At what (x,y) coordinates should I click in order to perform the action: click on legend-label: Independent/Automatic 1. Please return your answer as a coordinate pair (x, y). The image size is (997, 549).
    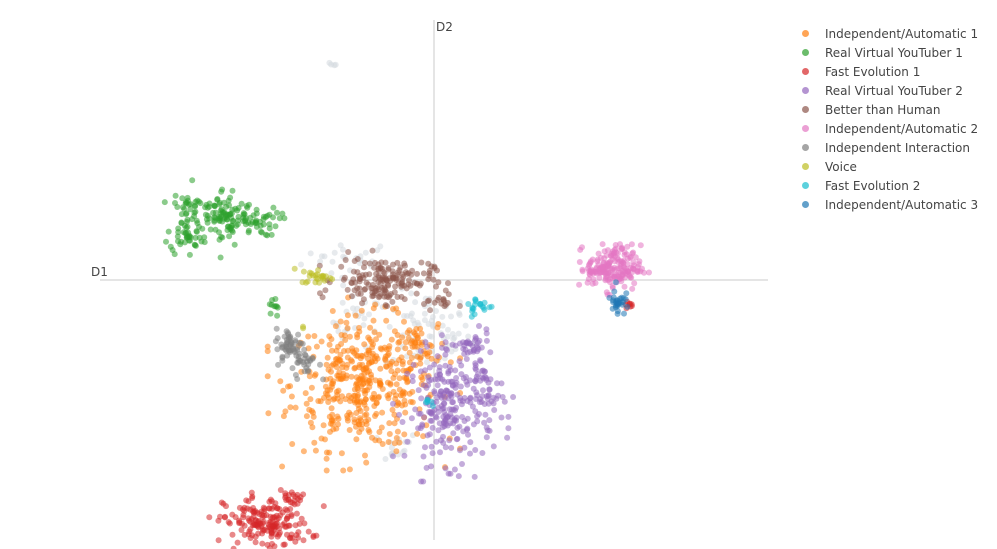
    Looking at the image, I should click on (902, 33).